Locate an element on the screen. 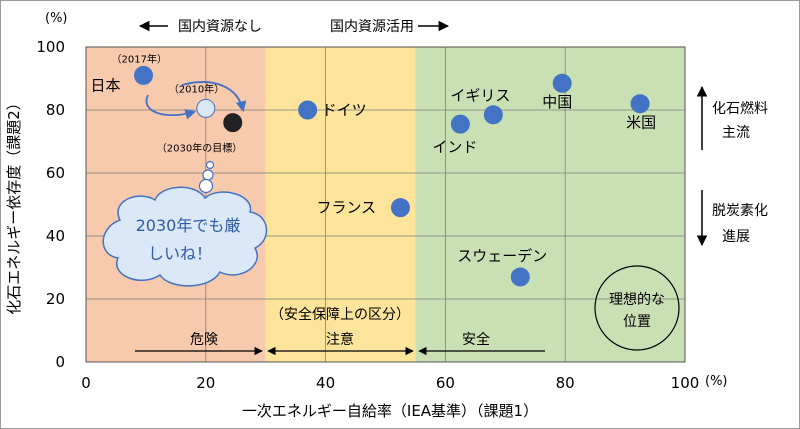 Image resolution: width=800 pixels, height=429 pixels. x-tick-4: 80 is located at coordinates (565, 383).